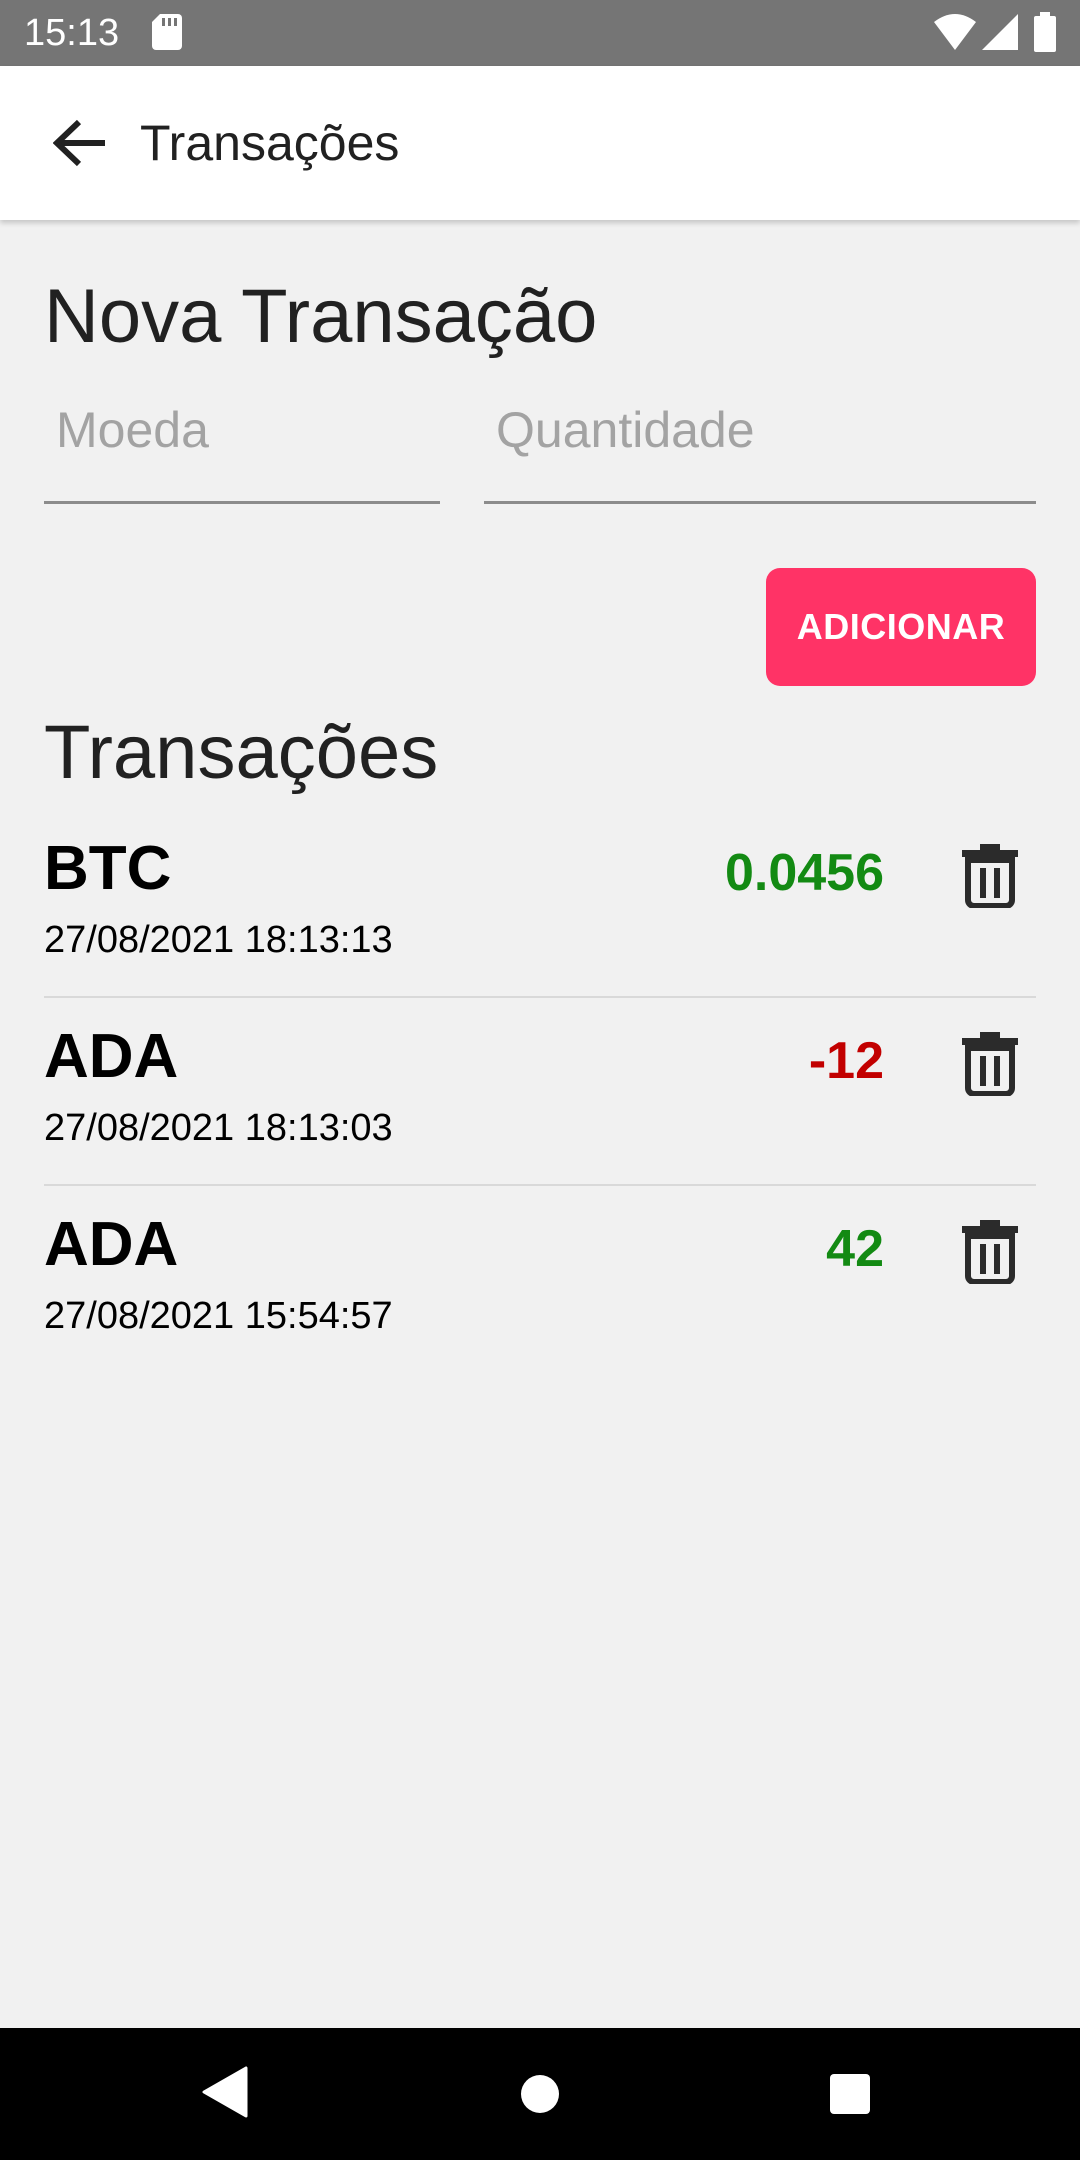 This screenshot has height=2160, width=1080. Describe the element at coordinates (218, 940) in the screenshot. I see `transaction-date: 27/08/2021 18:13:13` at that location.